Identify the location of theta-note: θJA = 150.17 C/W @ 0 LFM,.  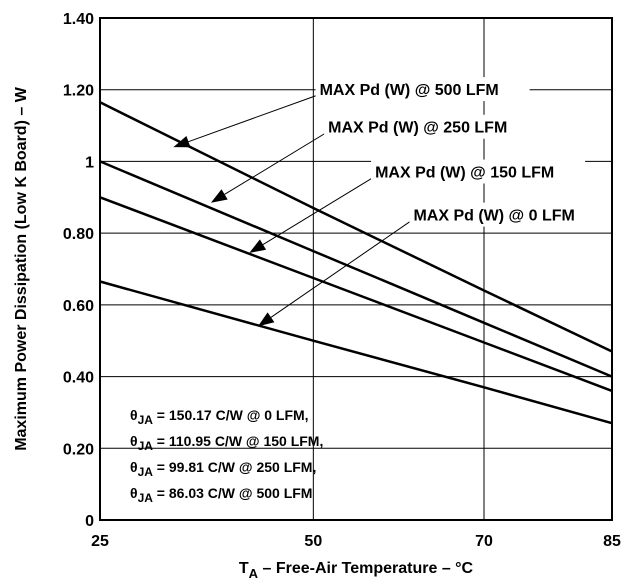
(219, 417).